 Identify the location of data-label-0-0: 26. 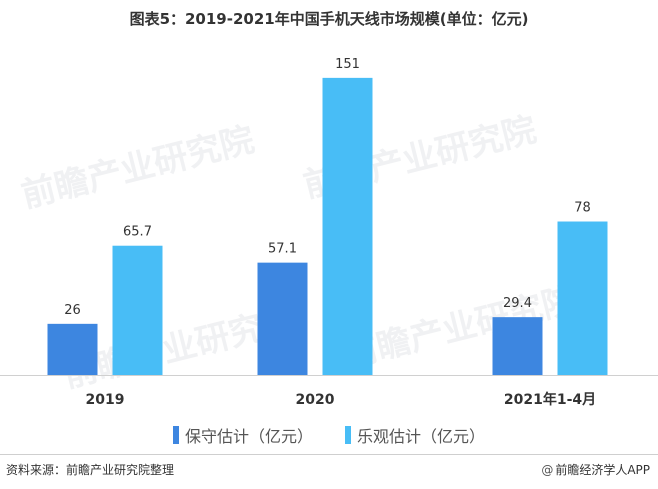
(72, 310).